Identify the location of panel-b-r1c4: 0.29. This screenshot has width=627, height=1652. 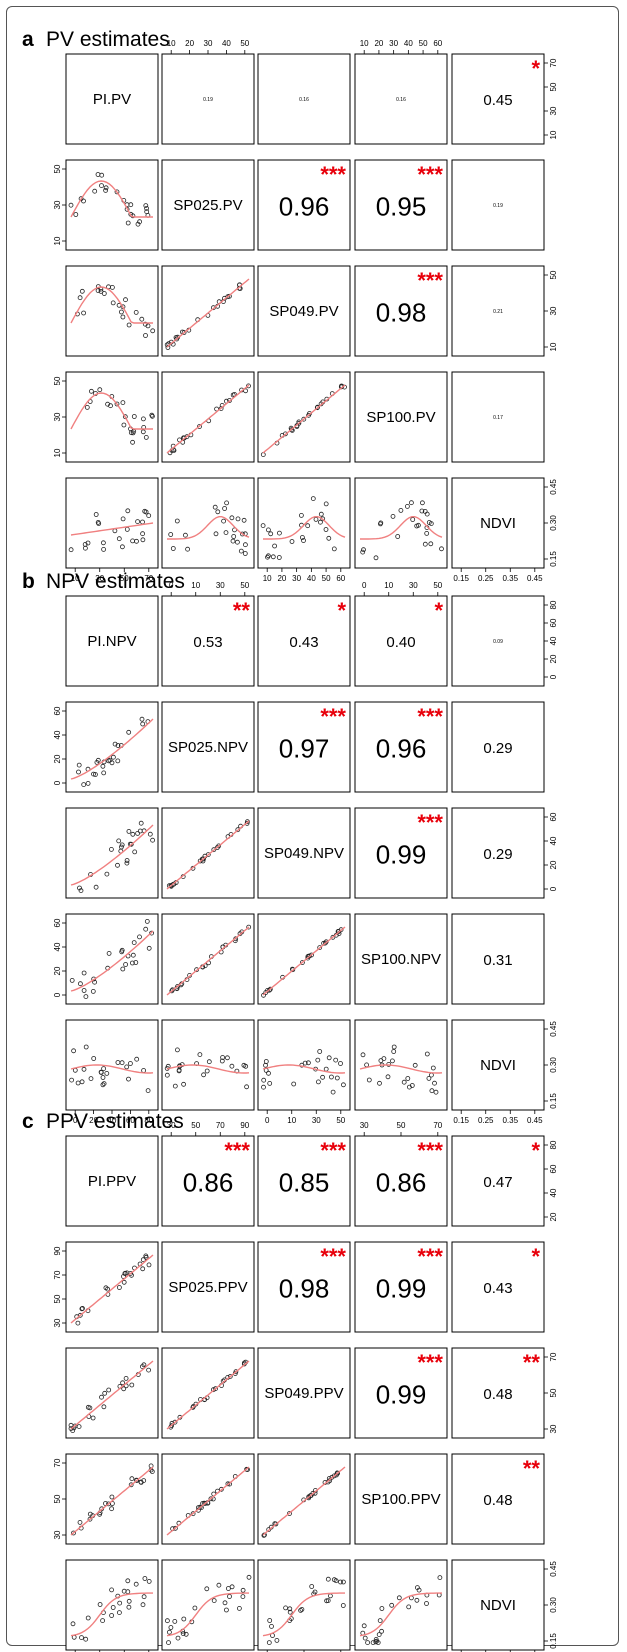
(498, 747).